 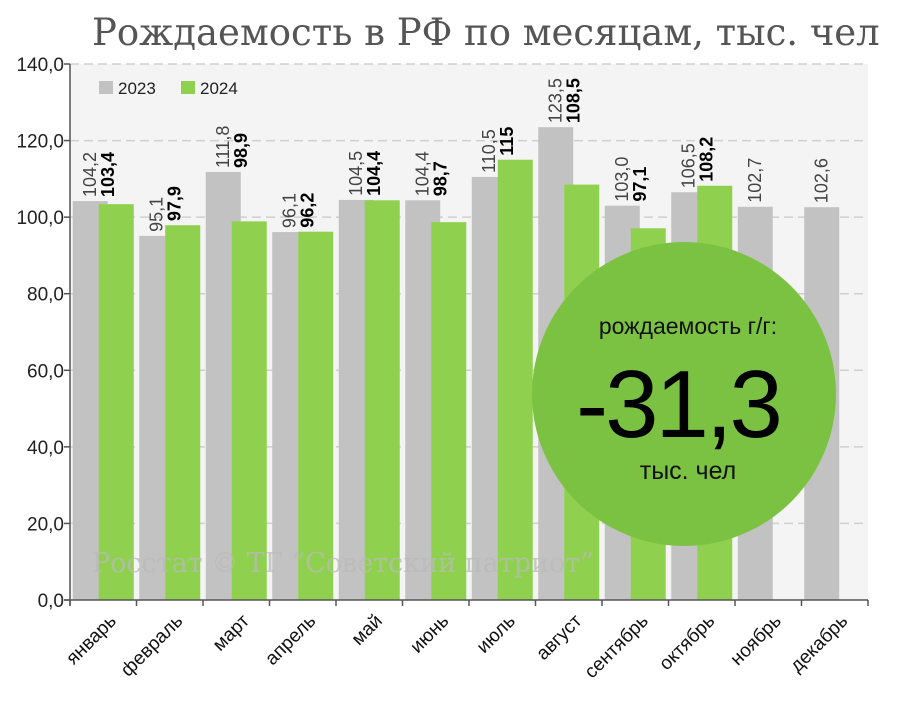 I want to click on x-tick-label: сентябрь, so click(x=617, y=647).